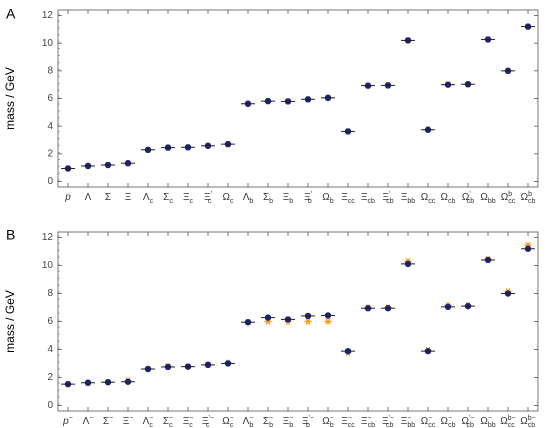  Describe the element at coordinates (528, 198) in the screenshot. I see `x-tick-label: Ωb cb` at that location.